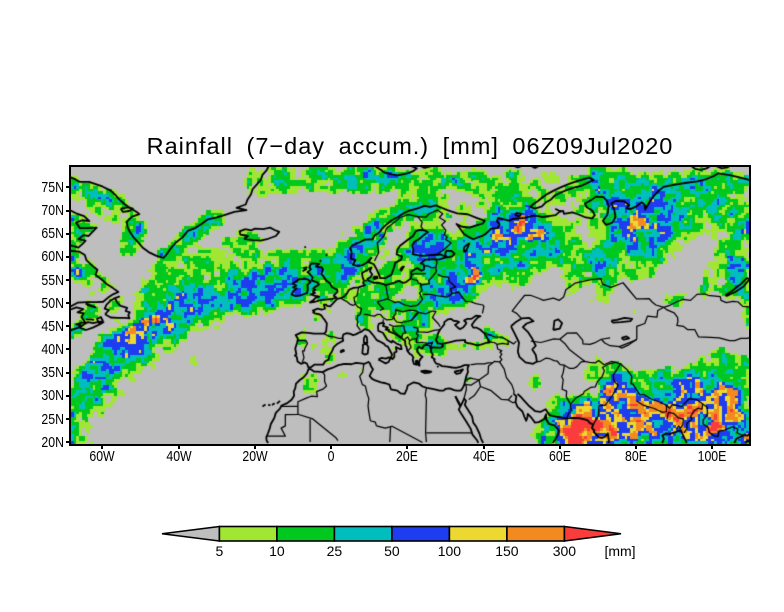 The image size is (784, 612). Describe the element at coordinates (592, 533) in the screenshot. I see `legend-arrow-above-max` at that location.